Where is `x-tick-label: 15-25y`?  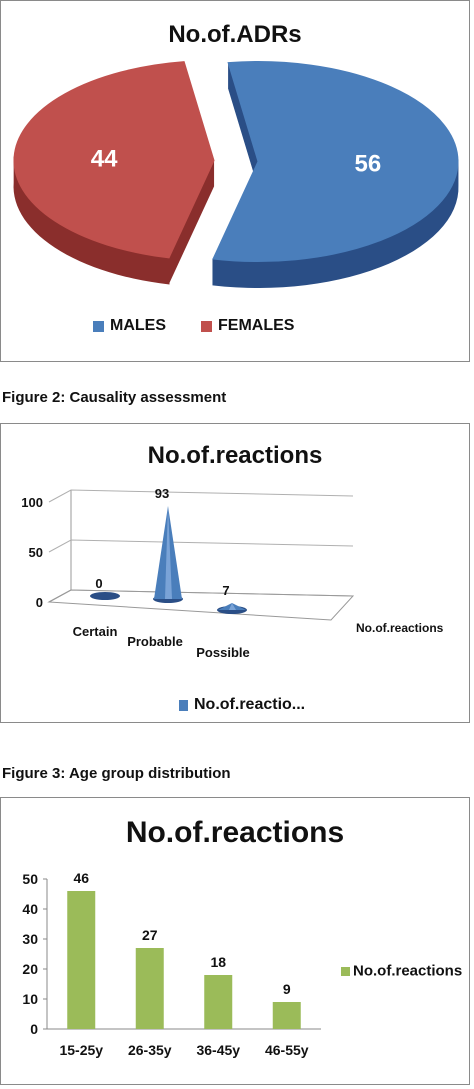 x-tick-label: 15-25y is located at coordinates (81, 1050).